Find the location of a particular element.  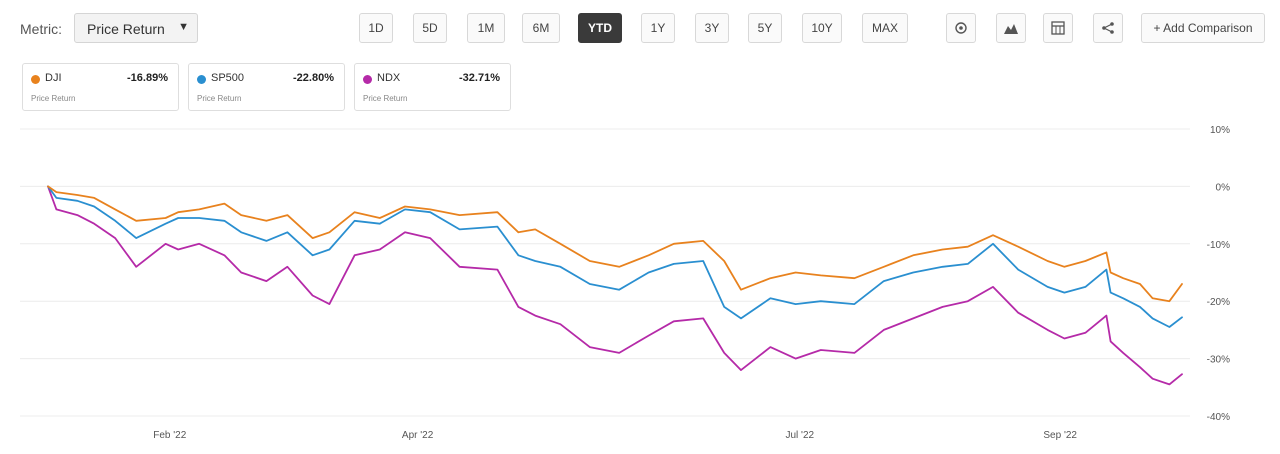

x-tick-label: Sep '22 is located at coordinates (1060, 435).